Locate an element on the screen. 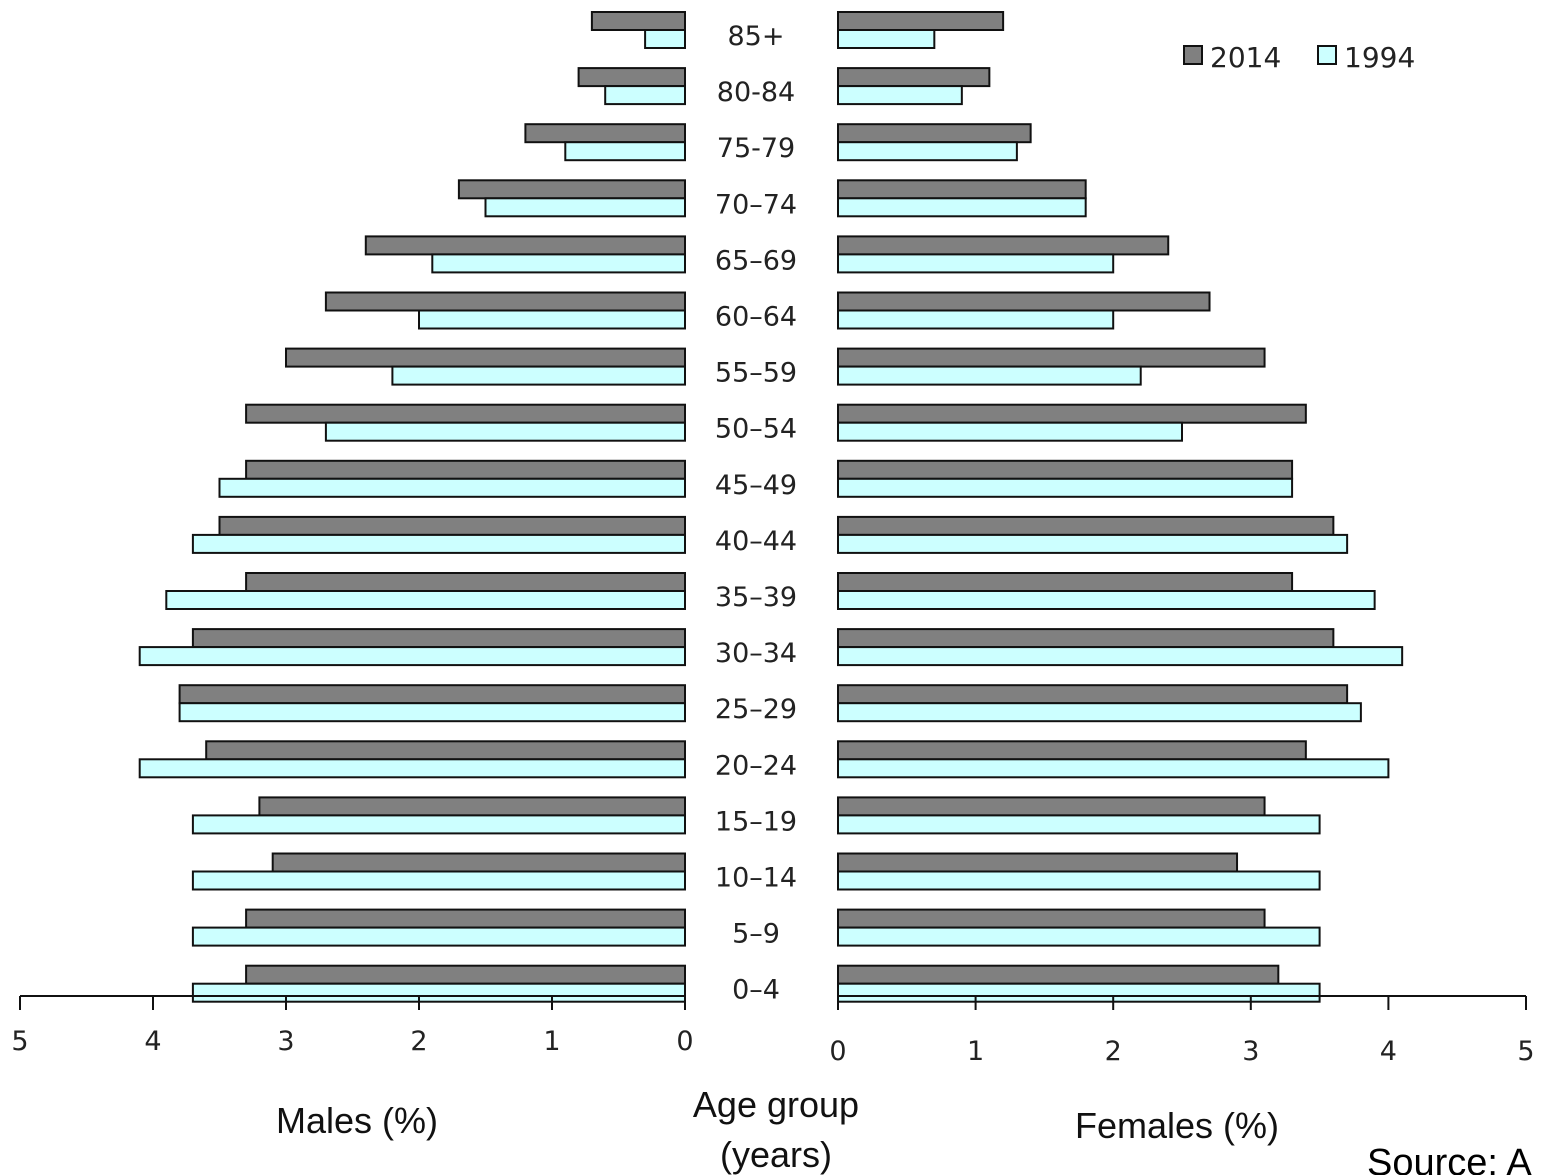 Image resolution: width=1552 pixels, height=1175 pixels. age-label-30-34: 30–34 is located at coordinates (756, 653).